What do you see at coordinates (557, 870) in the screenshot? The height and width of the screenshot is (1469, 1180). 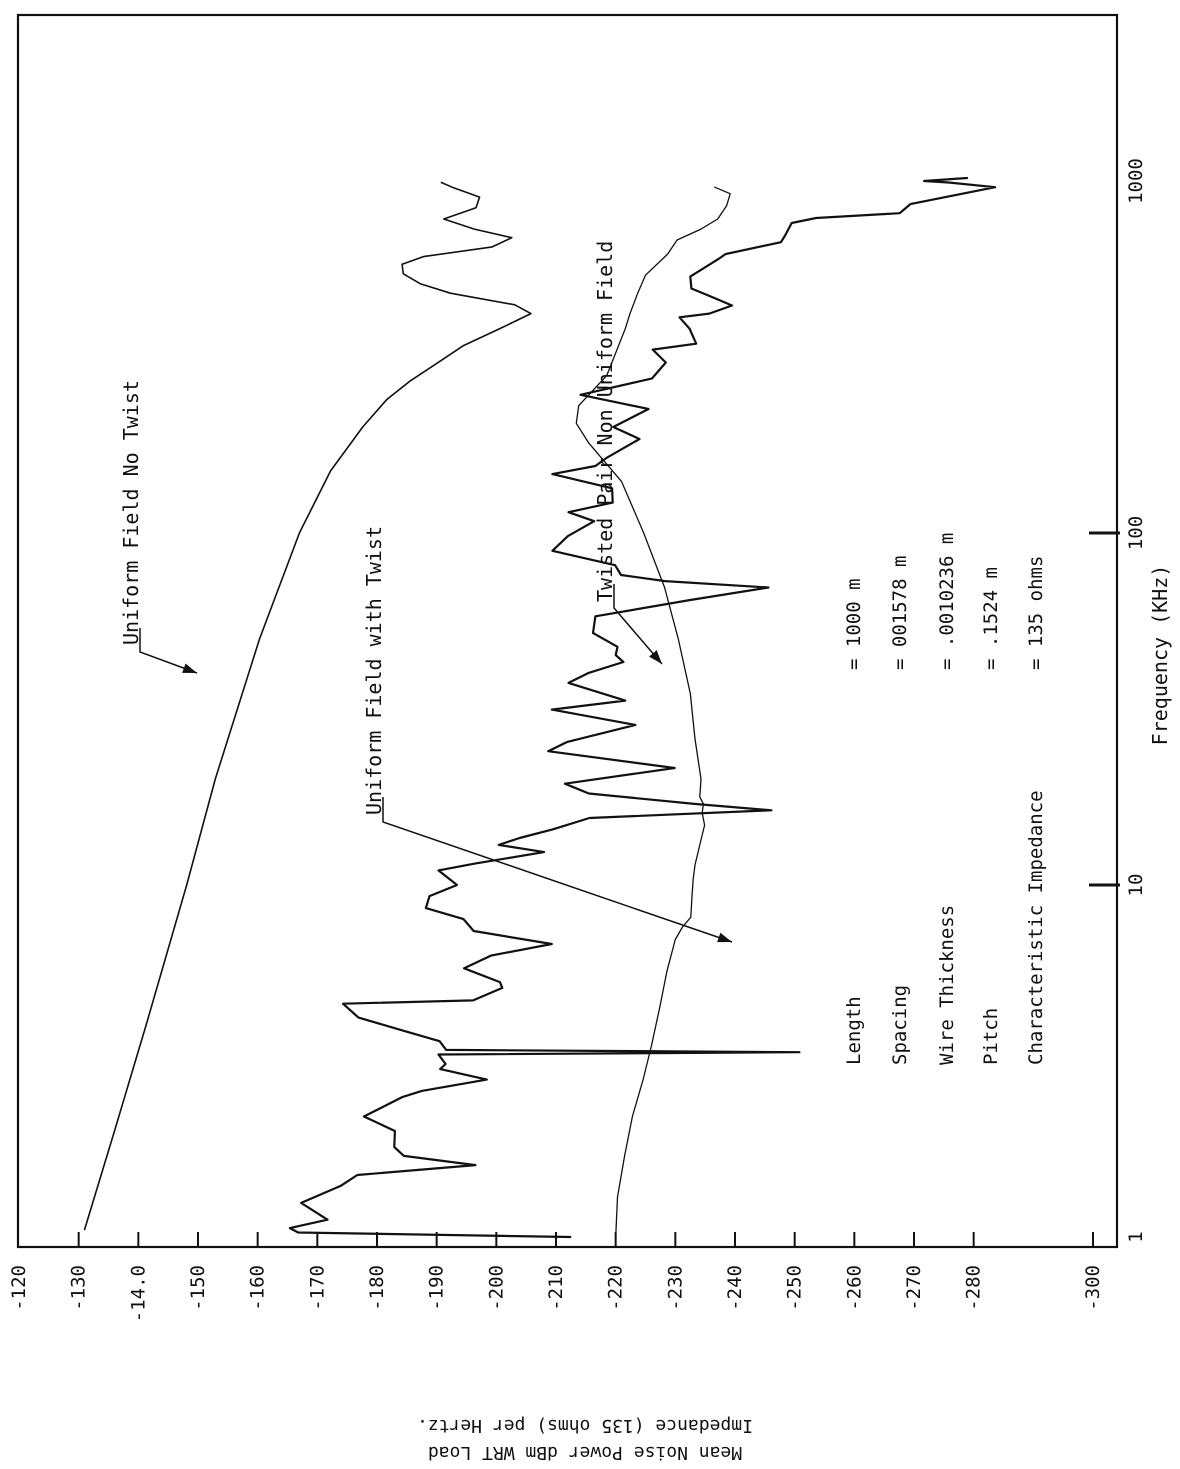 I see `leader-uniform-field-with-twist` at bounding box center [557, 870].